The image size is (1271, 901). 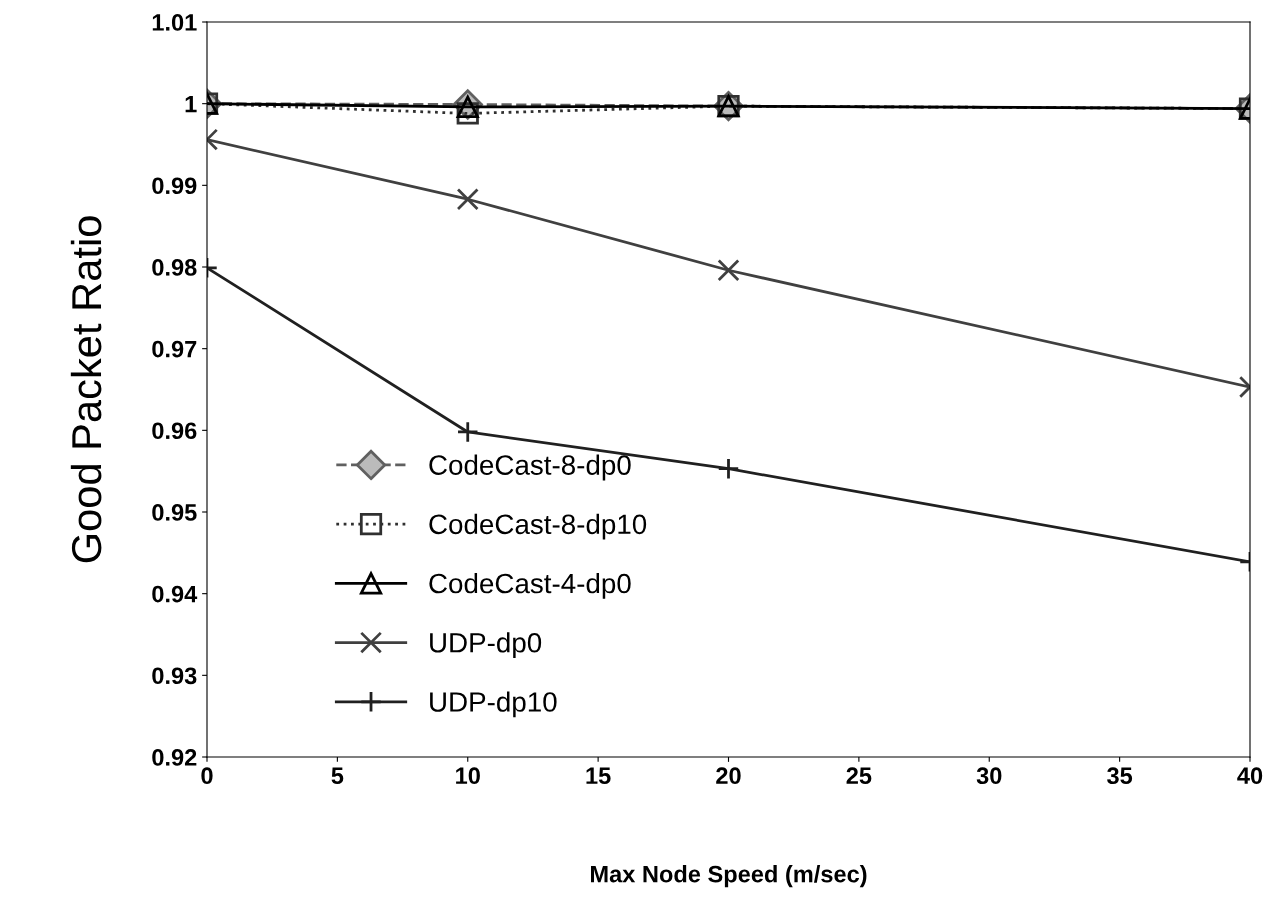 What do you see at coordinates (989, 776) in the screenshot?
I see `x-tick-label: 30` at bounding box center [989, 776].